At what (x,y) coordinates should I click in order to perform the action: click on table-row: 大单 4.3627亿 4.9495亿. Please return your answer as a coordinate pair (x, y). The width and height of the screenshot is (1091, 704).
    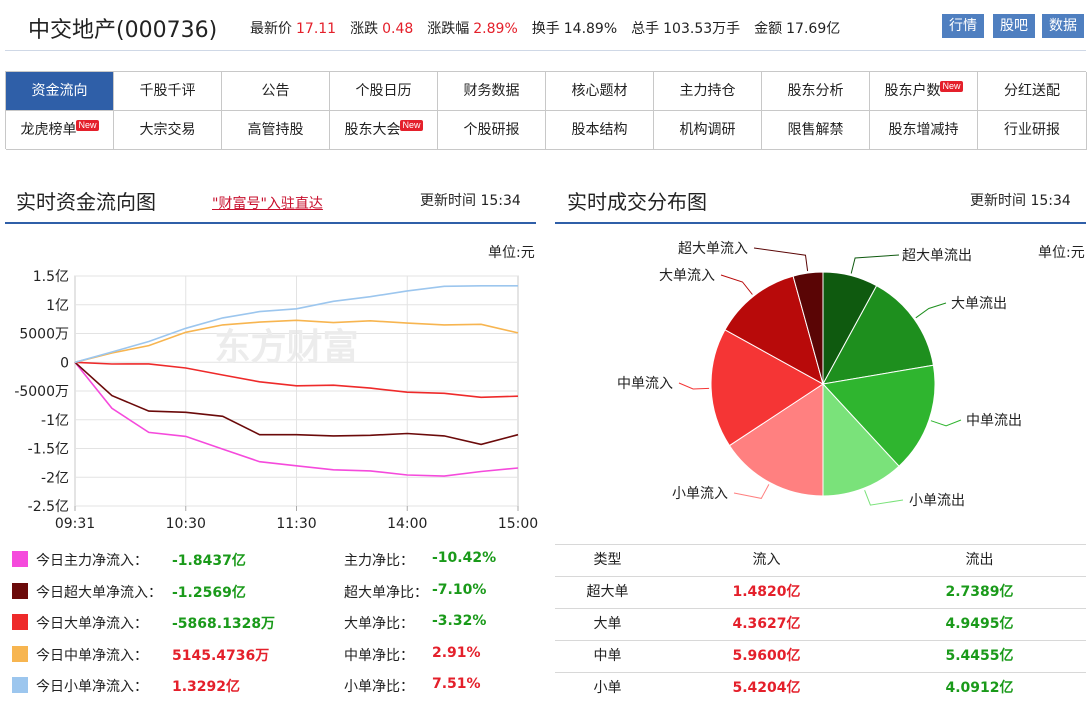
    Looking at the image, I should click on (820, 624).